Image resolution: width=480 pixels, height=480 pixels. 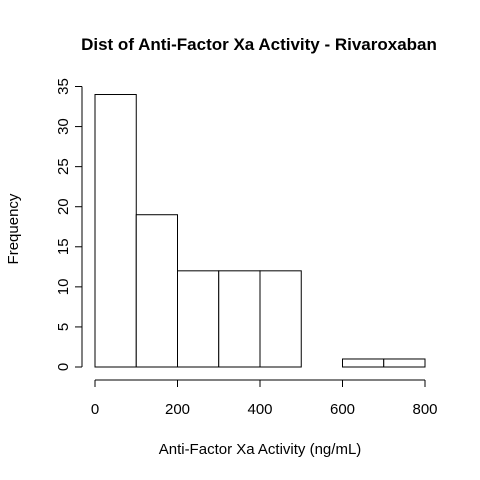 I want to click on y-tick-label-1: 5, so click(x=63, y=327).